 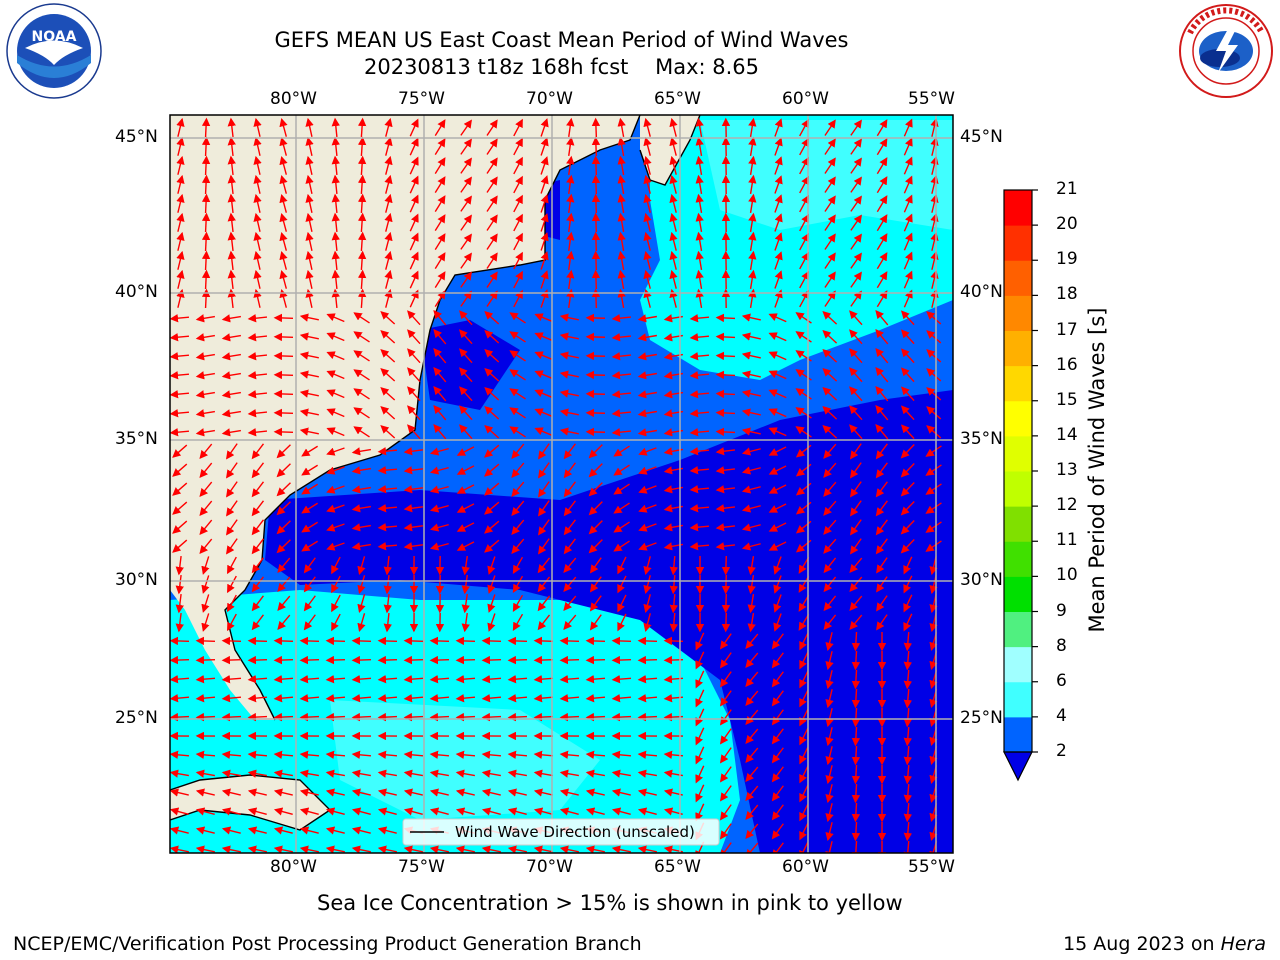 I want to click on colorbar-segment, so click(x=1018, y=348).